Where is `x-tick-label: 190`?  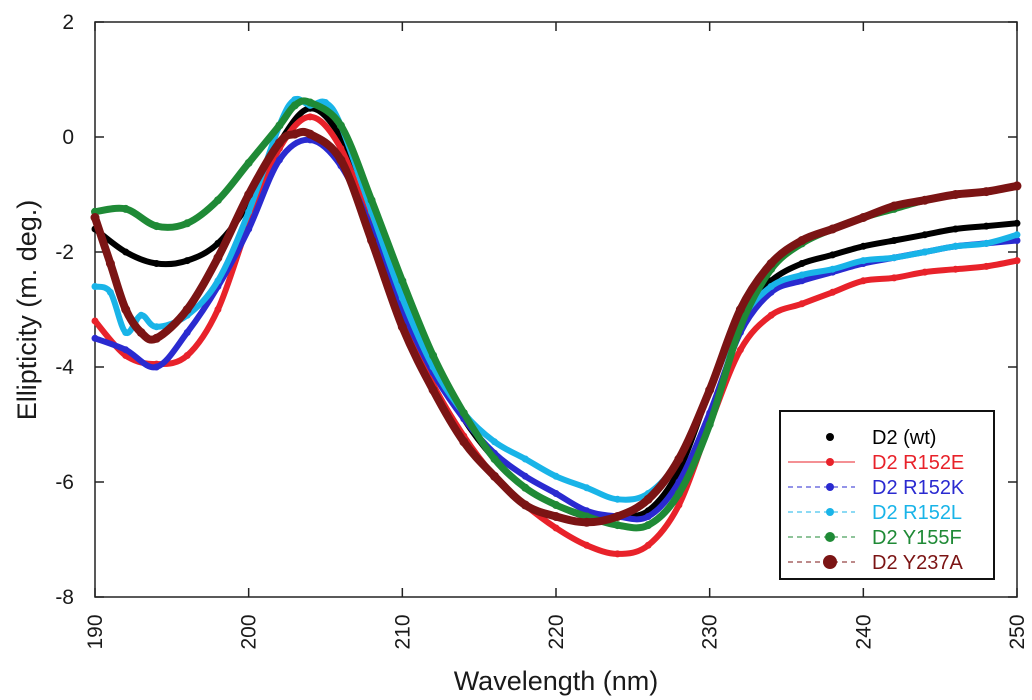 x-tick-label: 190 is located at coordinates (95, 631).